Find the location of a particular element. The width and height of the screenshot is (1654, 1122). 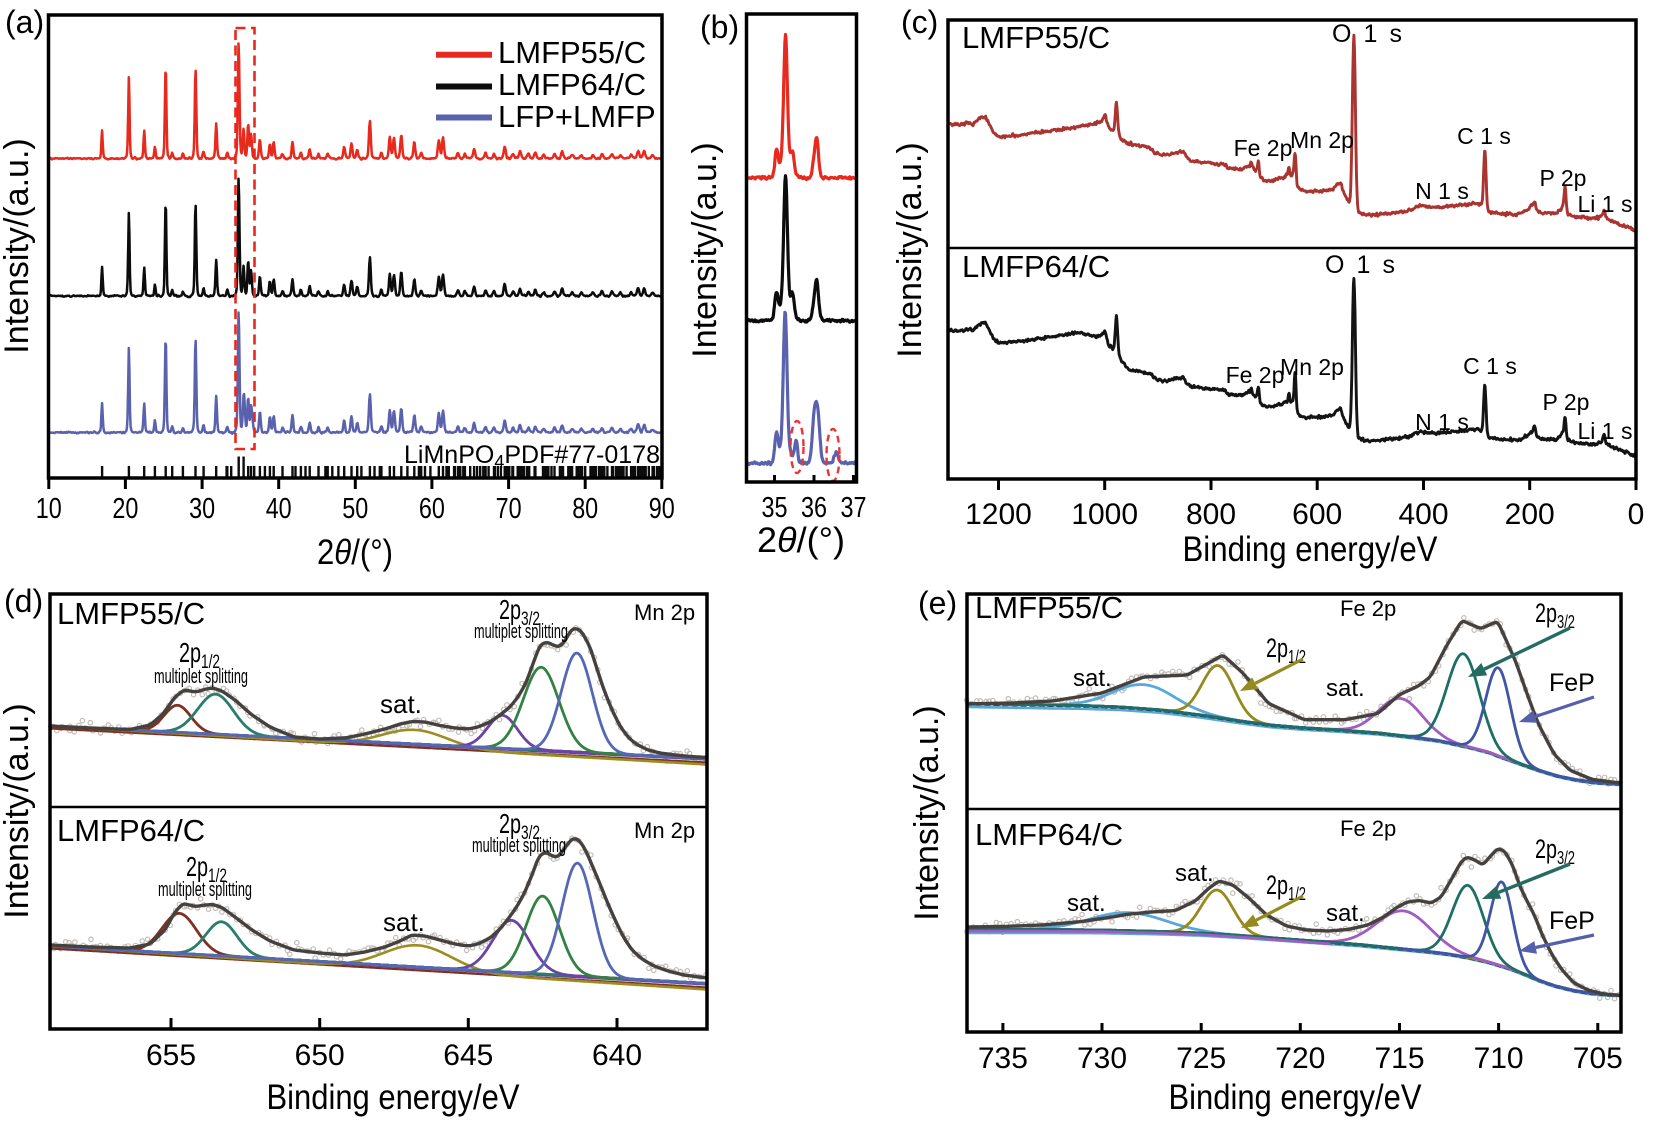

svg-text: 40 is located at coordinates (279, 509).